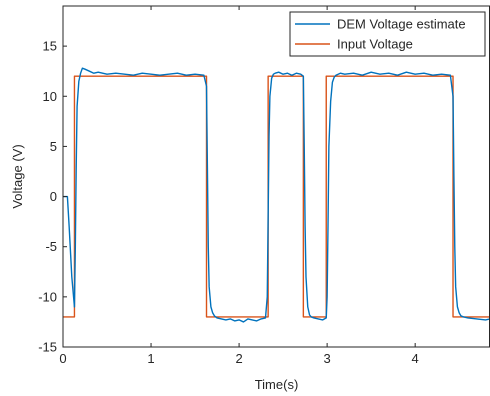 This screenshot has height=396, width=490. Describe the element at coordinates (327, 358) in the screenshot. I see `x-tick-label: 3` at that location.